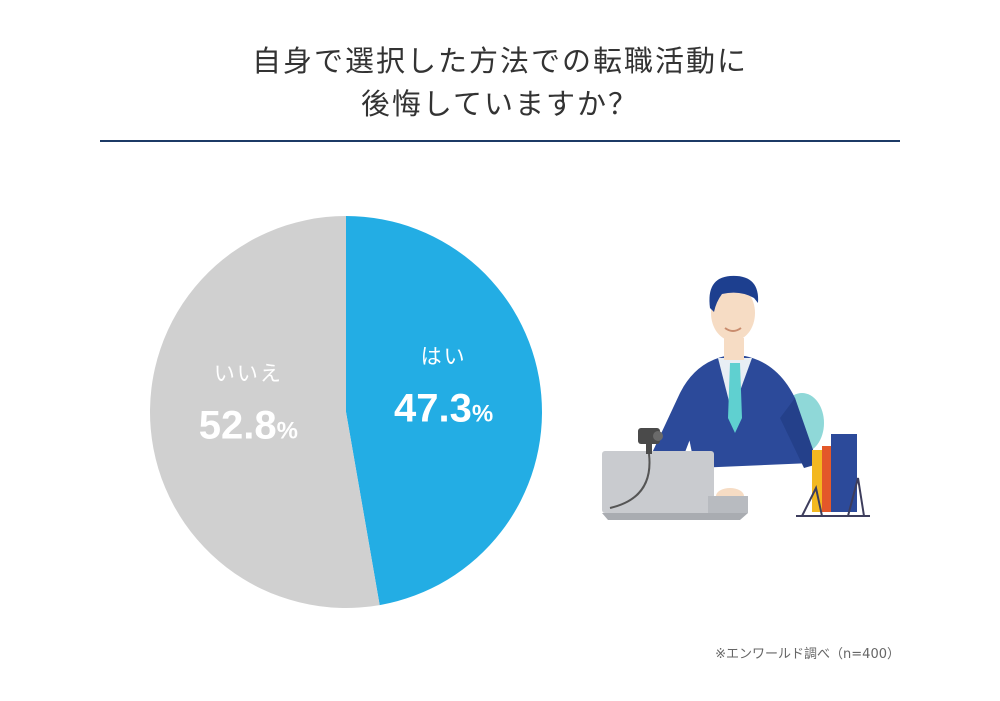  Describe the element at coordinates (287, 430) in the screenshot. I see `slice-value-unit-no: %` at that location.